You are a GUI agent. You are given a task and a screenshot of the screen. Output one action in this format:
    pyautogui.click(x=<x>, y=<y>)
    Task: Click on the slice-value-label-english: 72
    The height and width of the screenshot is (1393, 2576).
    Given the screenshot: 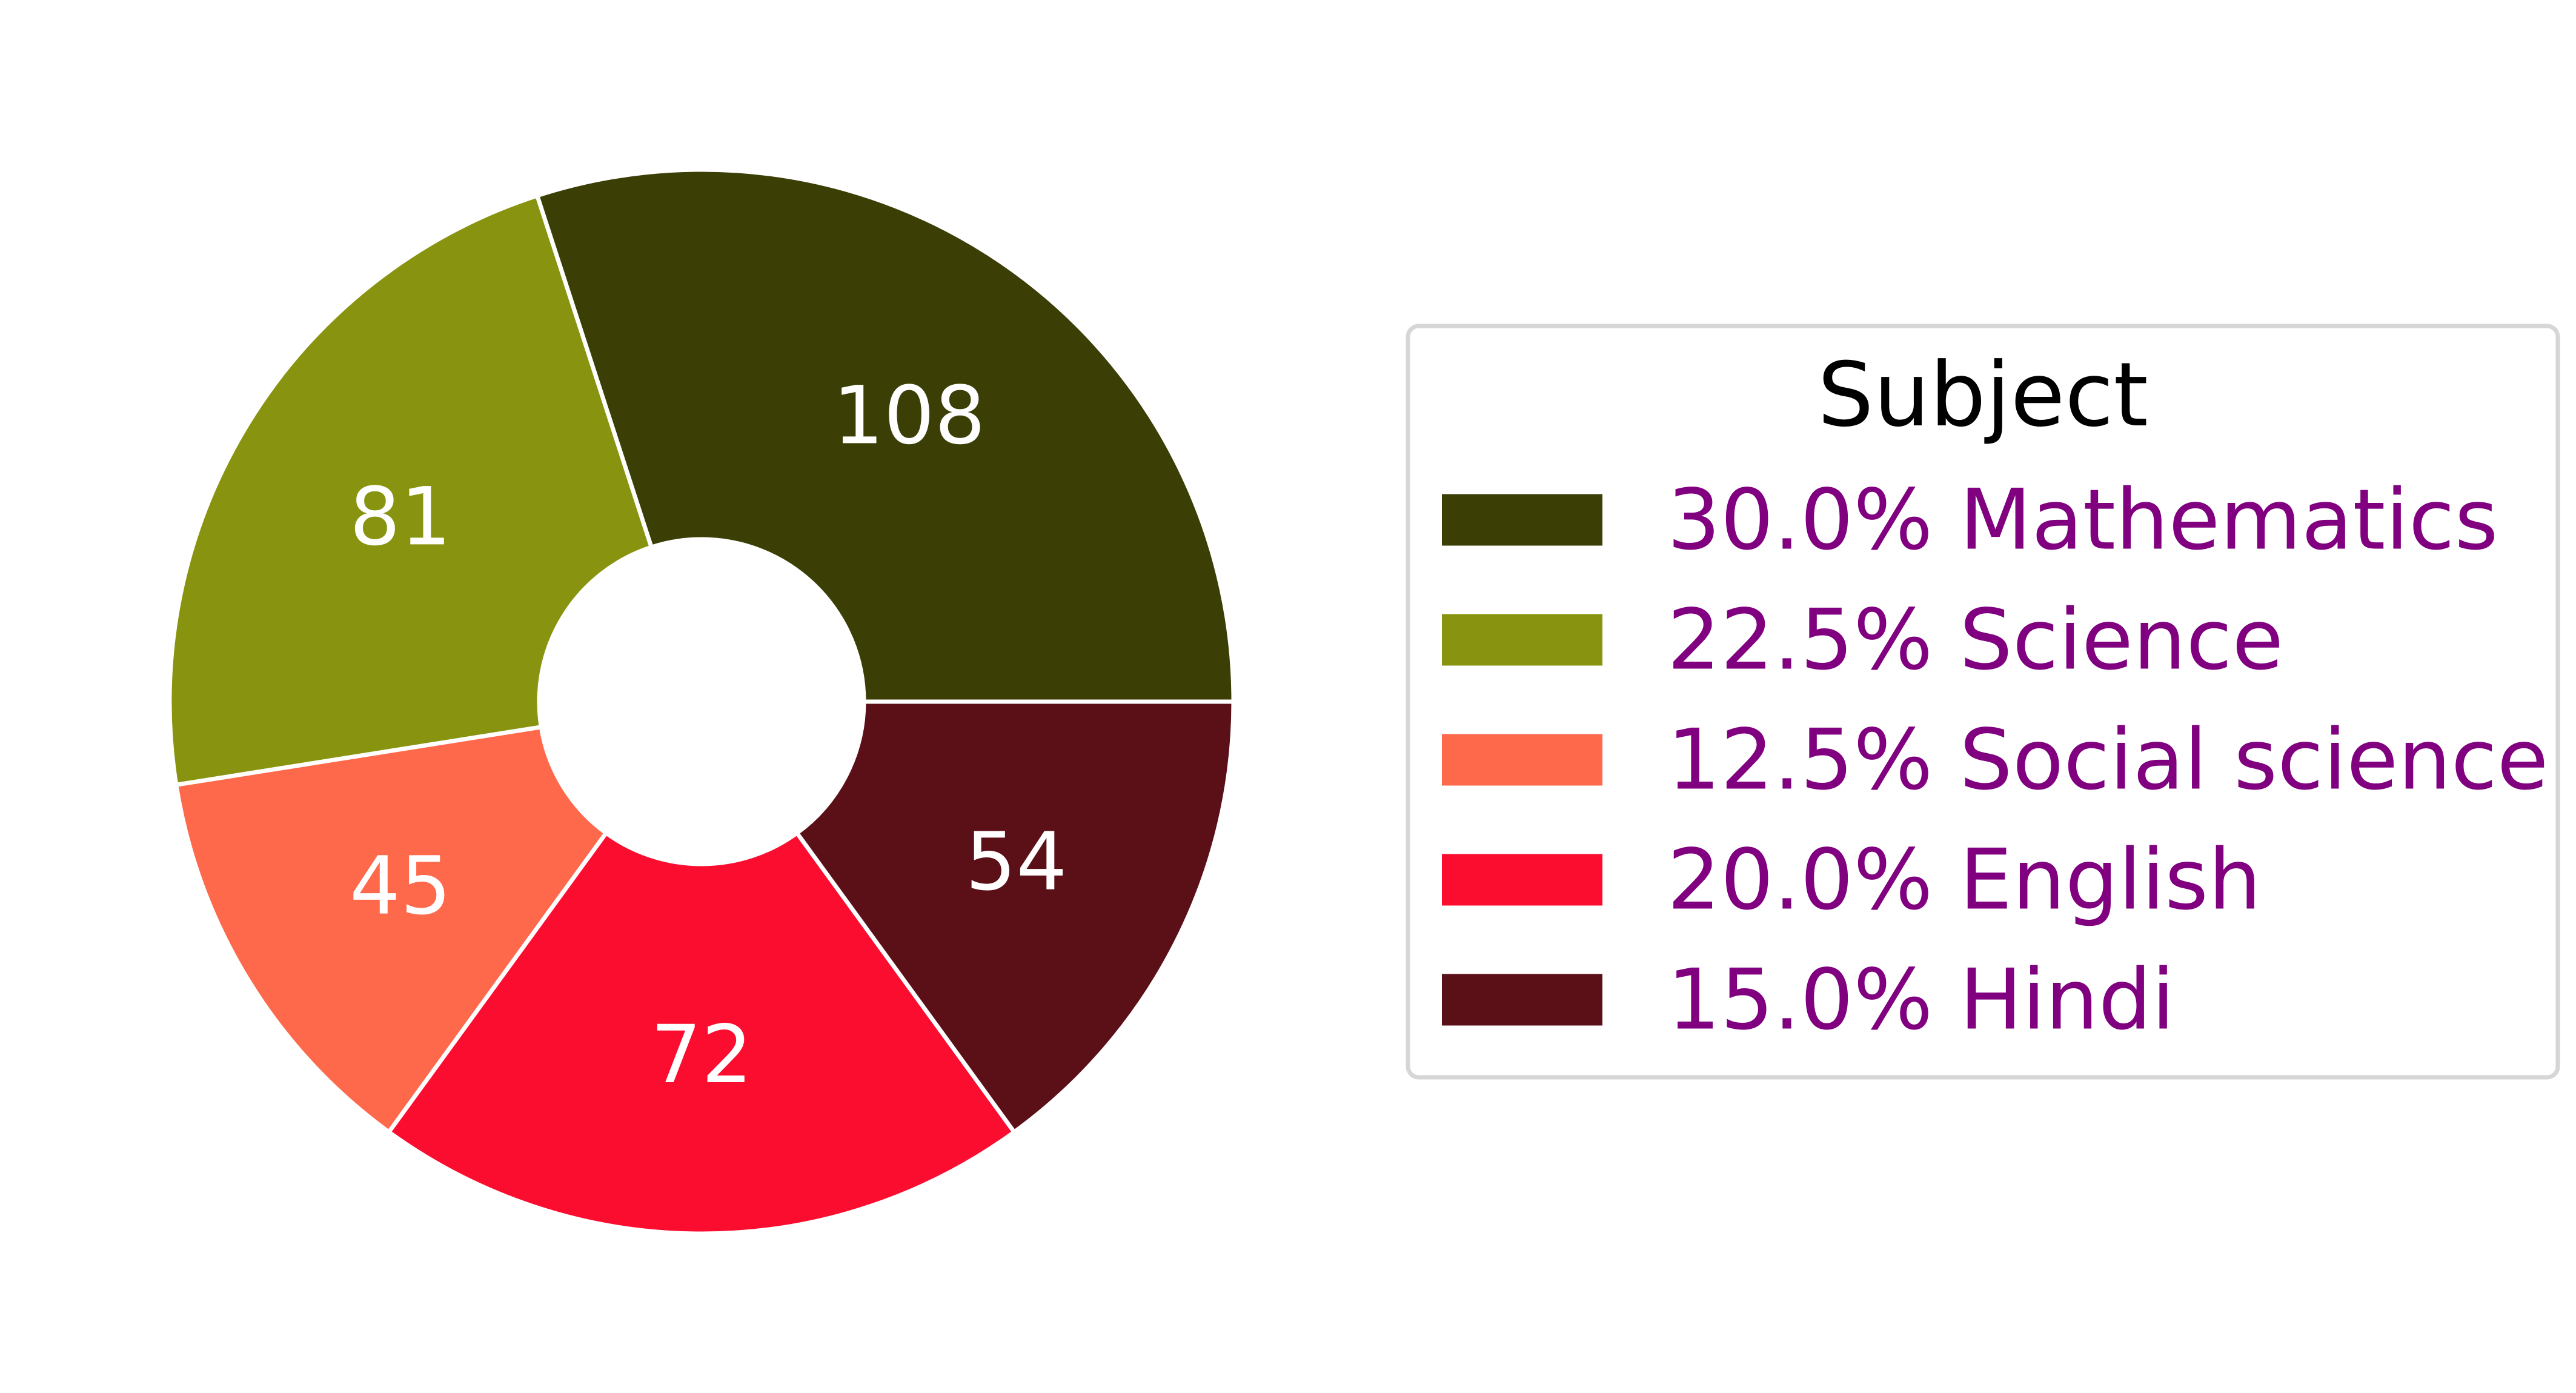 What is the action you would take?
    pyautogui.click(x=701, y=1055)
    